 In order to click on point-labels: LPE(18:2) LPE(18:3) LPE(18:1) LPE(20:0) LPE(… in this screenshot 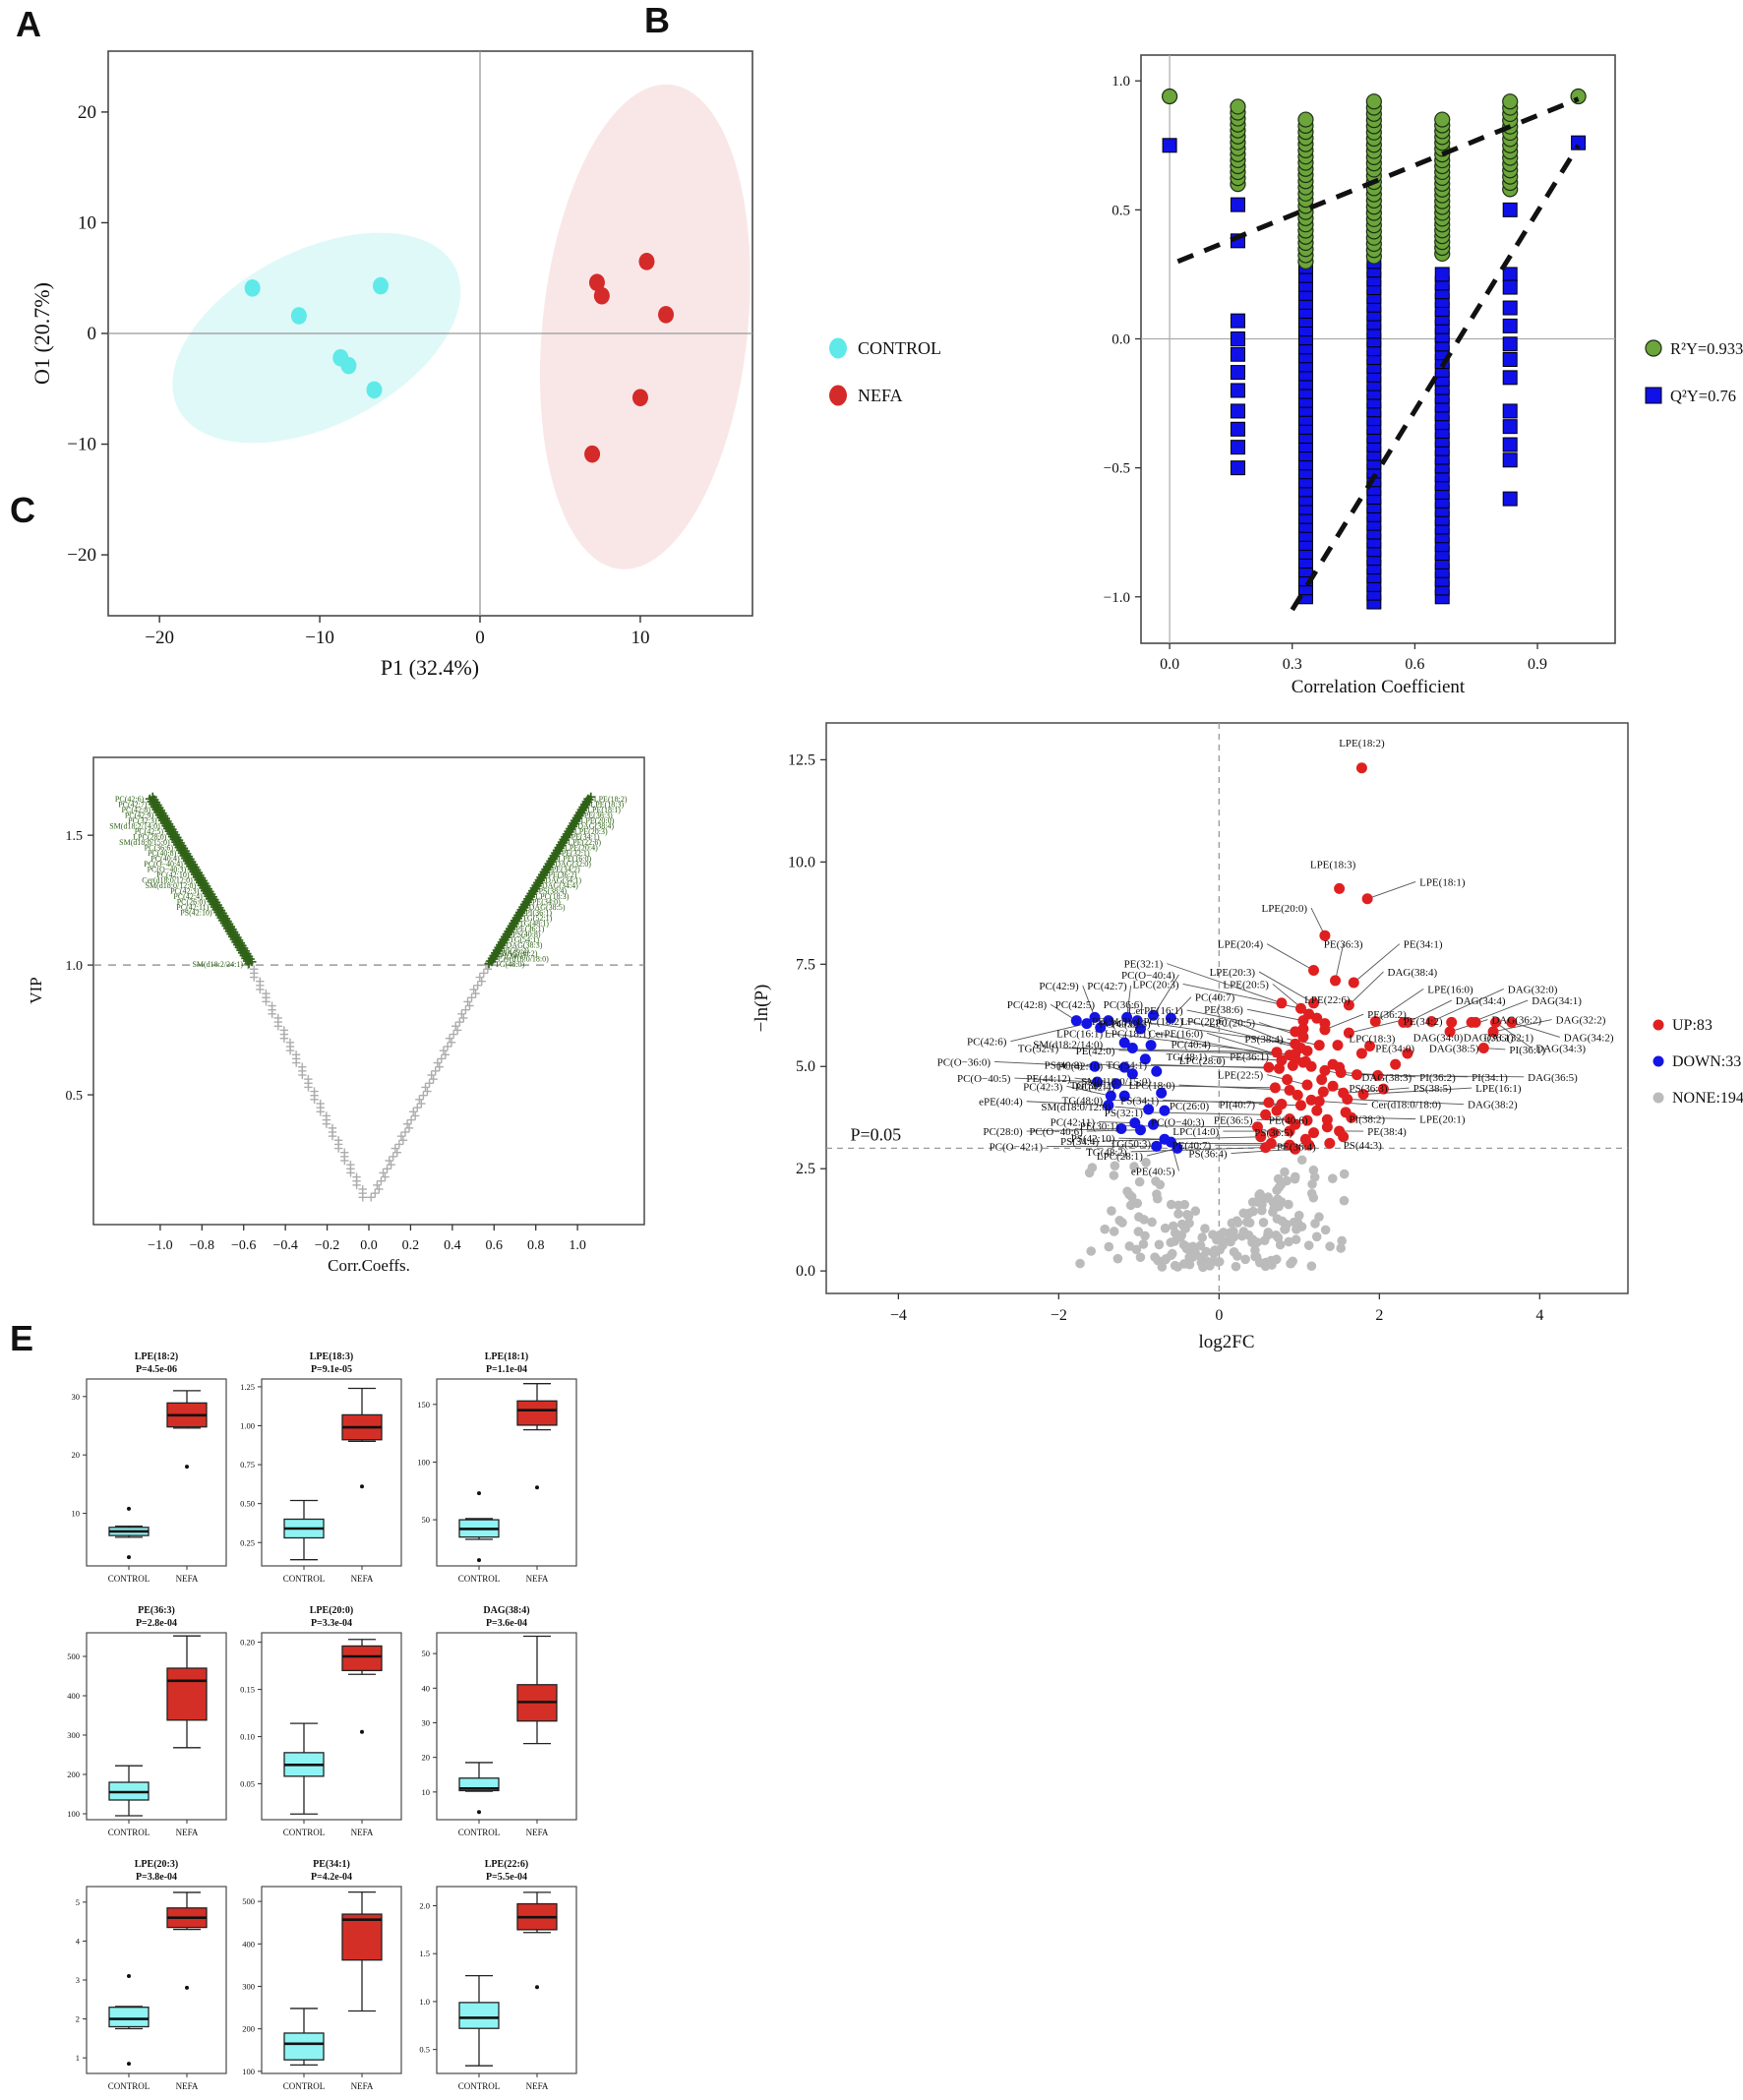, I will do `click(1275, 957)`.